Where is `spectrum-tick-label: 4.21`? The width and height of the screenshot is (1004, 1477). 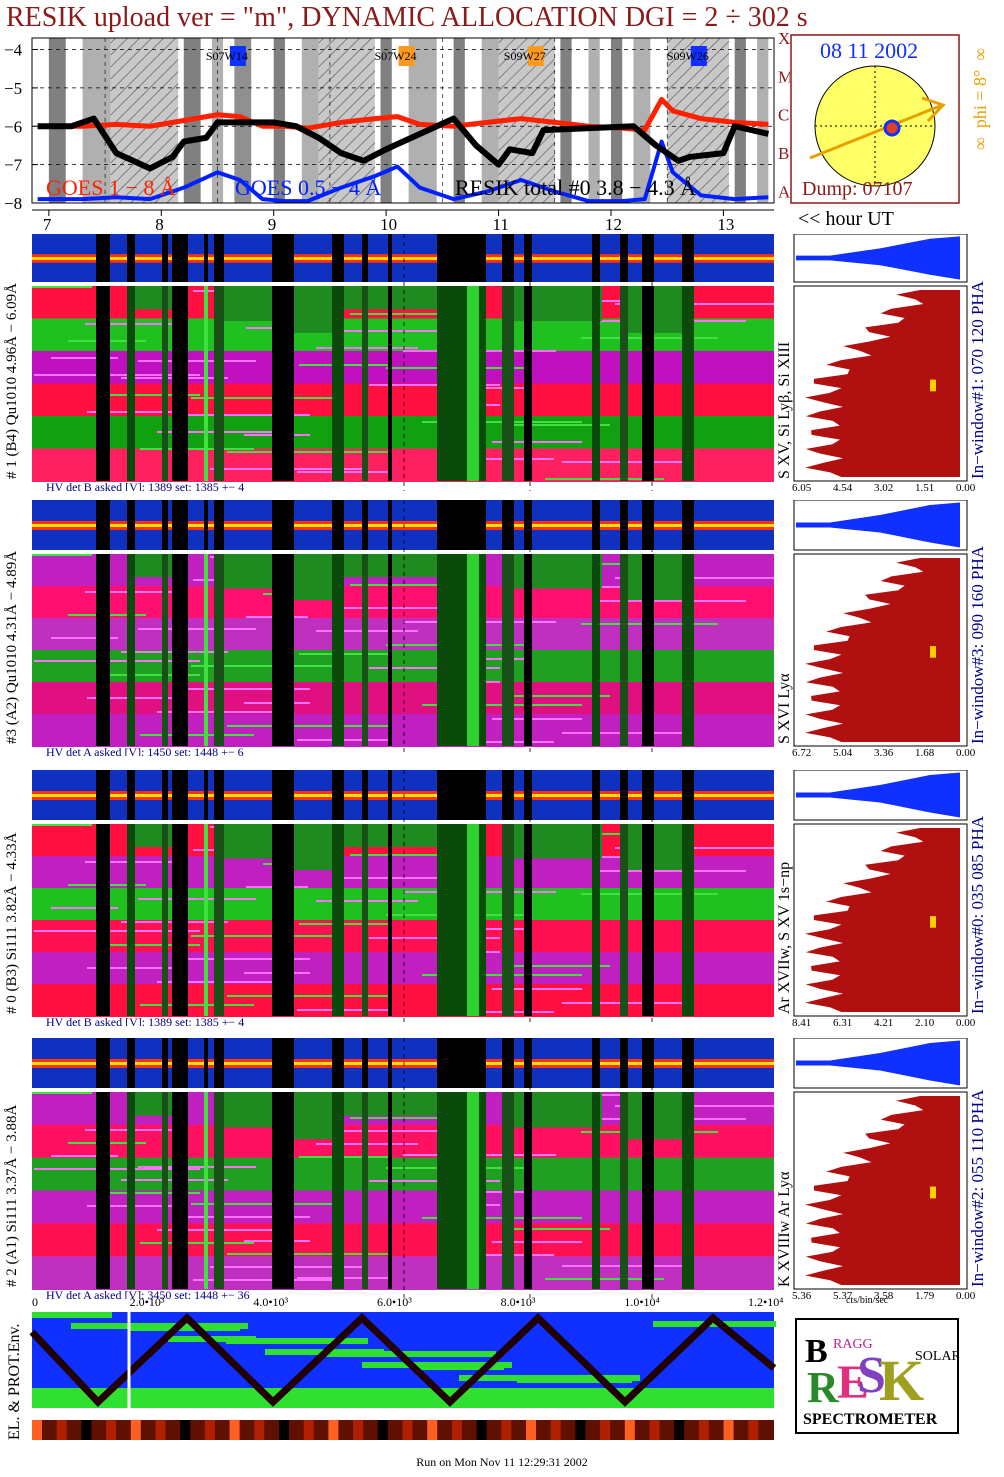
spectrum-tick-label: 4.21 is located at coordinates (883, 1021).